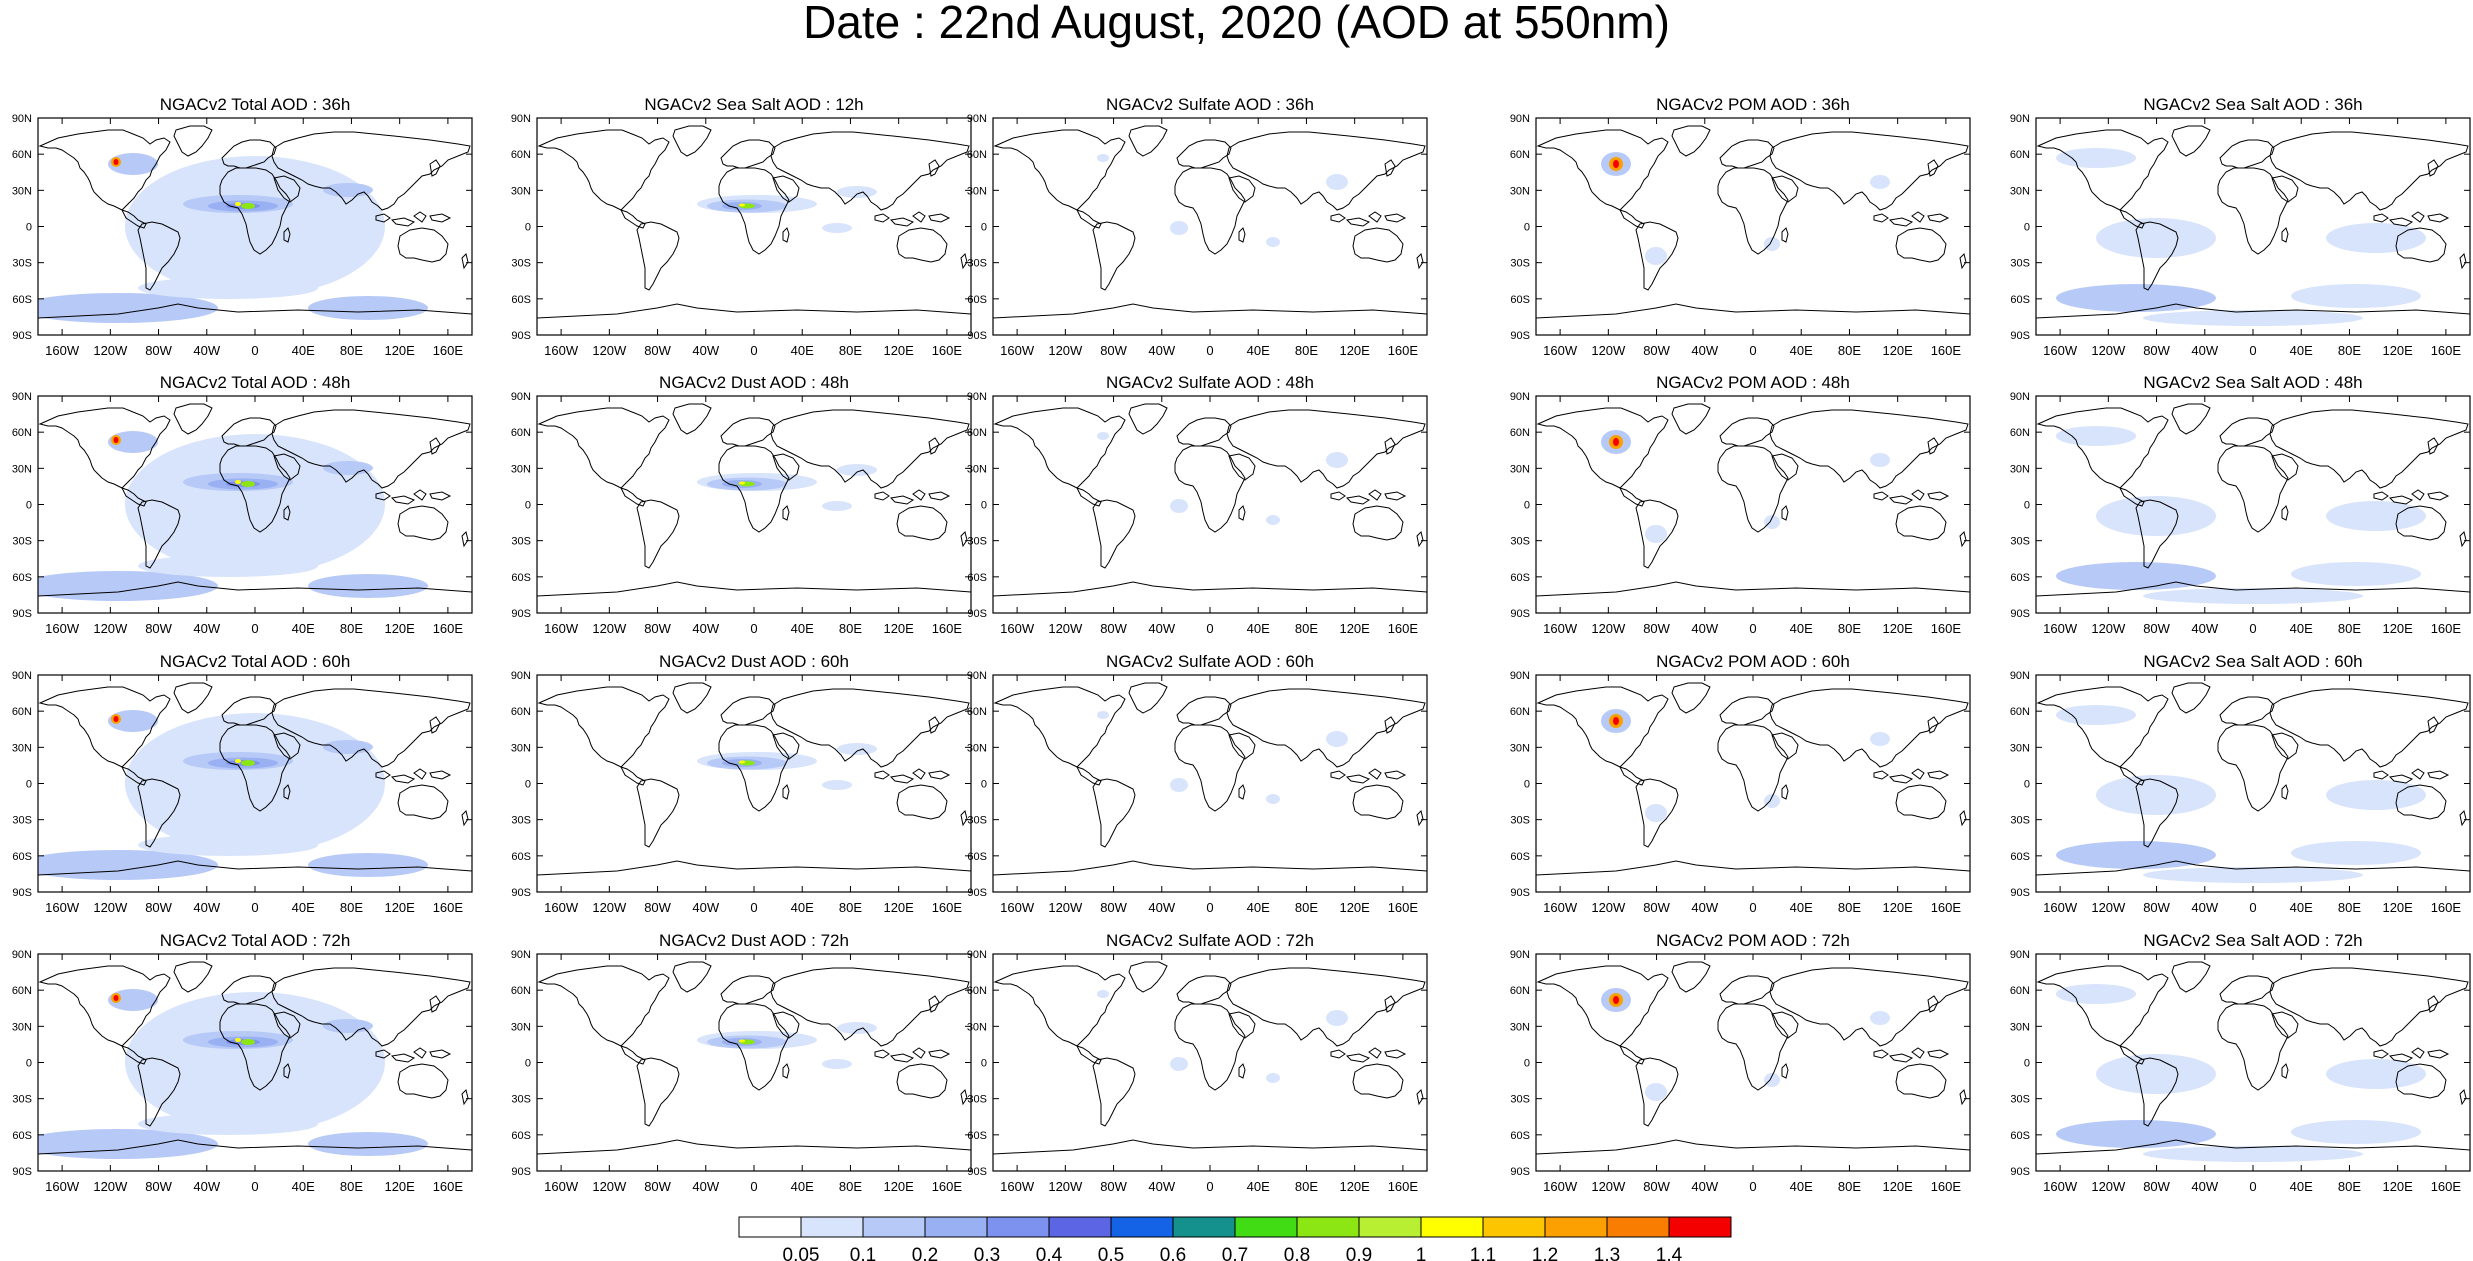 Image resolution: width=2473 pixels, height=1261 pixels. I want to click on panel-title: NGACv2 Dust AOD : 60h, so click(754, 661).